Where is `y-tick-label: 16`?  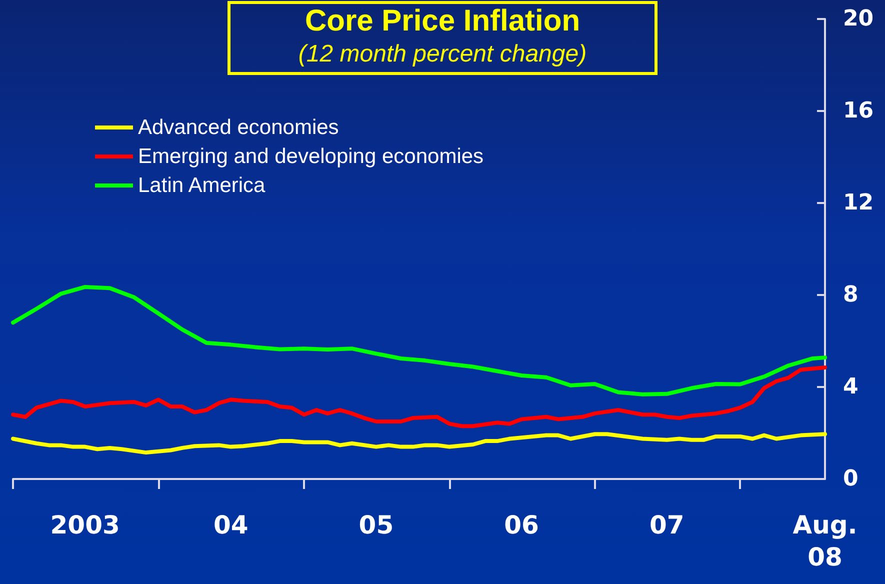
y-tick-label: 16 is located at coordinates (858, 111).